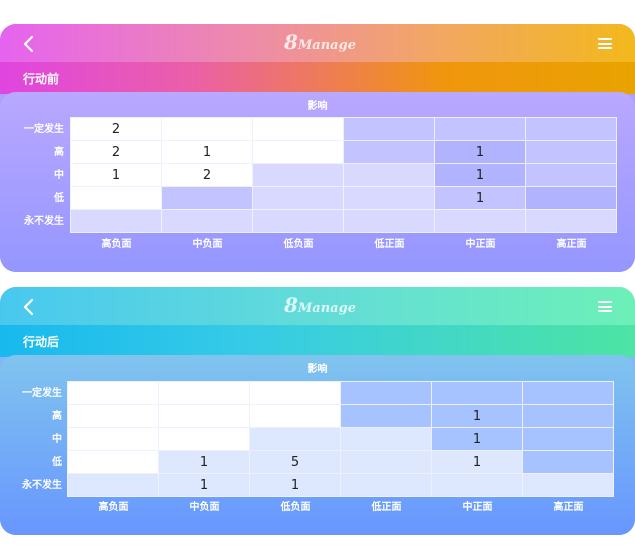  I want to click on column-label: 高正面, so click(571, 244).